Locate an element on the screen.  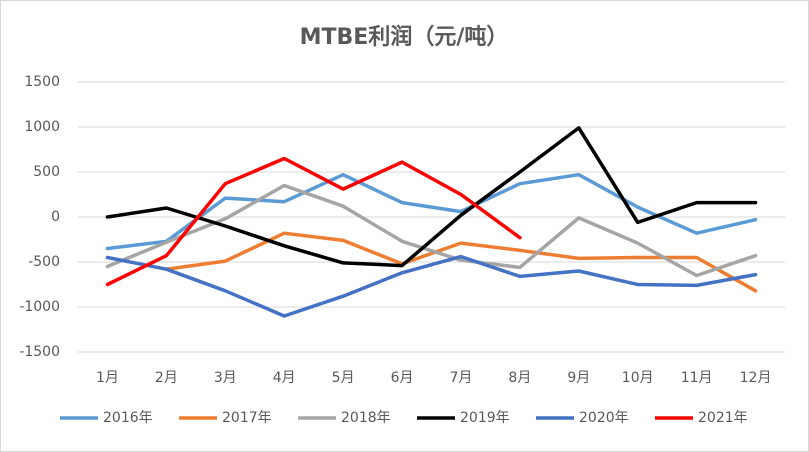
x-tick-label: 2月 is located at coordinates (166, 378).